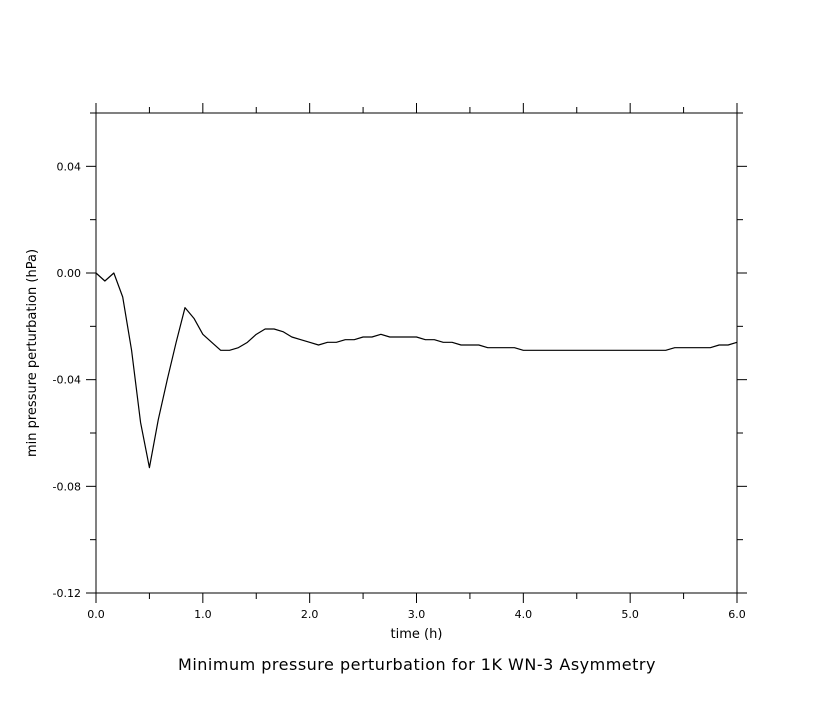 Image resolution: width=819 pixels, height=710 pixels. I want to click on x-tick-label: 5.0, so click(630, 614).